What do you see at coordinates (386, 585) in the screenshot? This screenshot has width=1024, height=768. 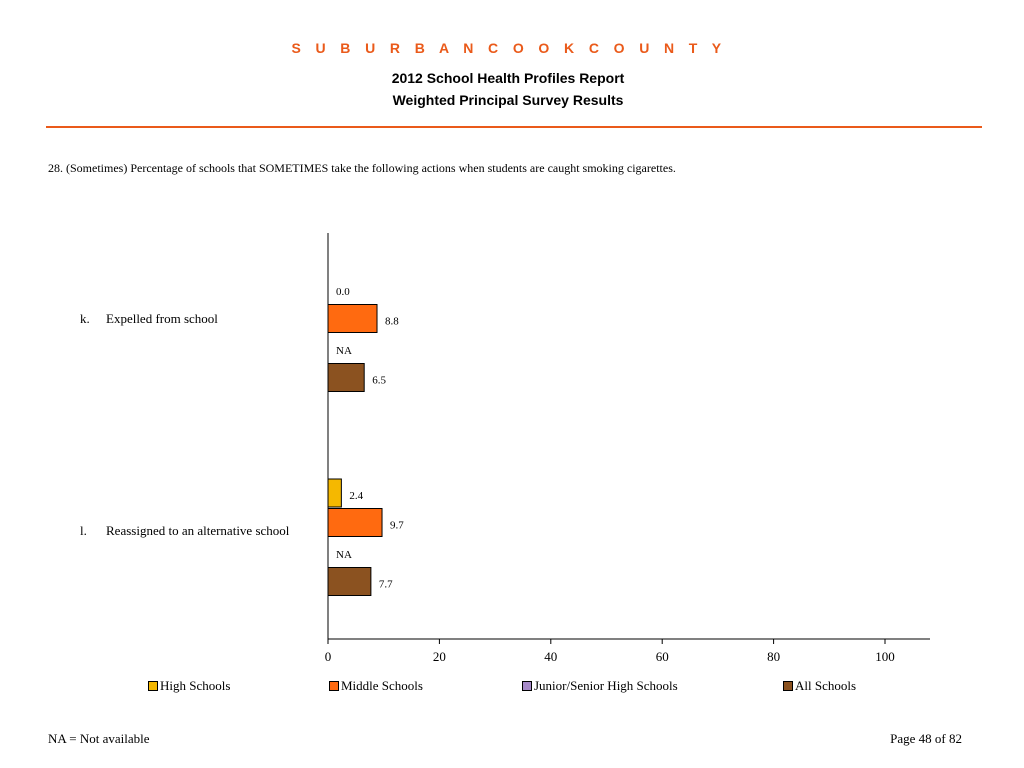 I see `bar-value-label: 7.7` at bounding box center [386, 585].